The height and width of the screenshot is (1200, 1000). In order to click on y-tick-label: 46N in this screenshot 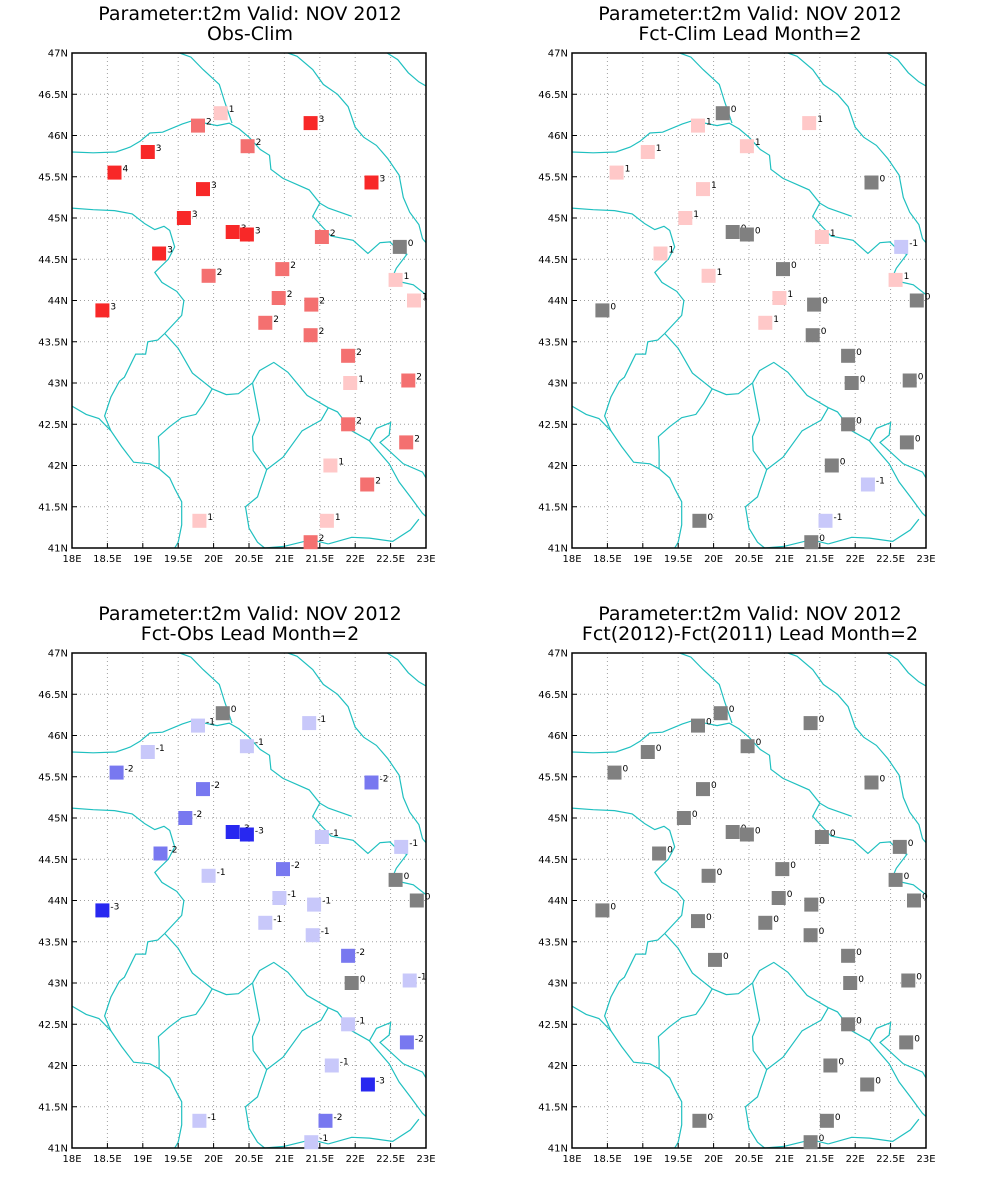, I will do `click(558, 136)`.